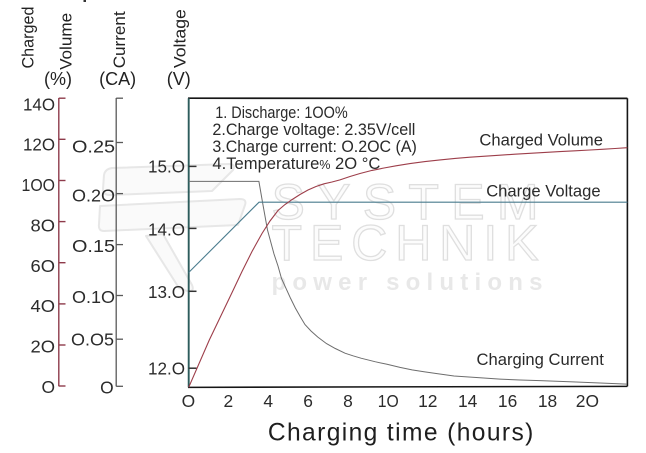  I want to click on svg-text: O.O5, so click(92, 339).